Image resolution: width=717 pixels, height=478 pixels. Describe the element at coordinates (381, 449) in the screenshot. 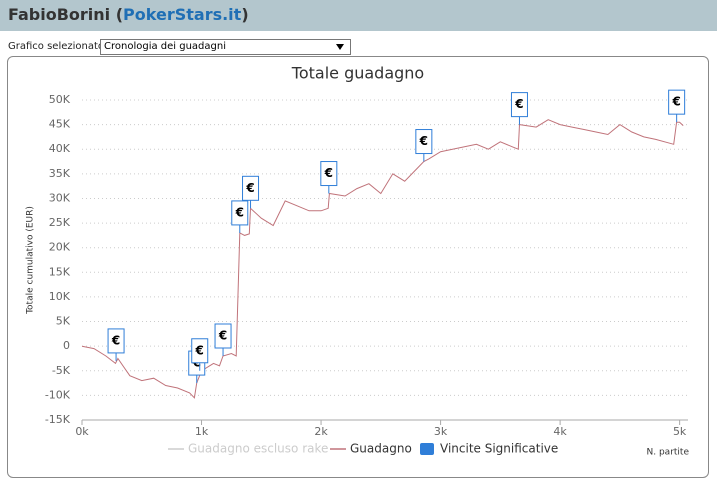

I see `legend-label: Guadagno` at that location.